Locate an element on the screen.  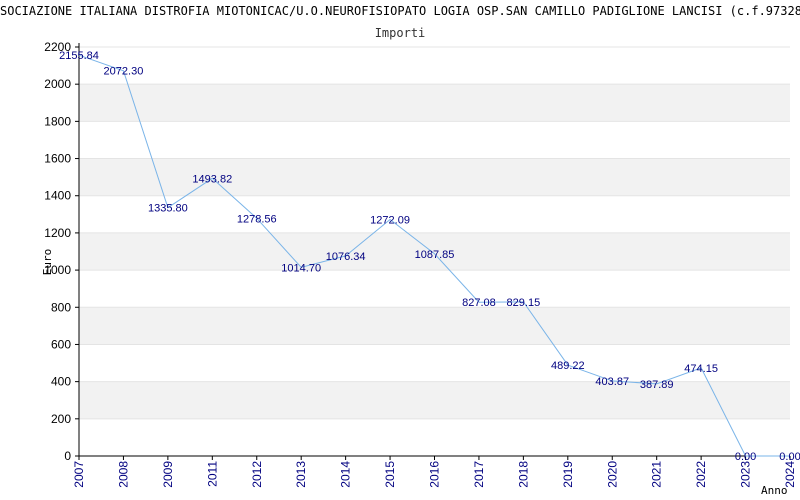
data-label: 403.87 is located at coordinates (612, 382).